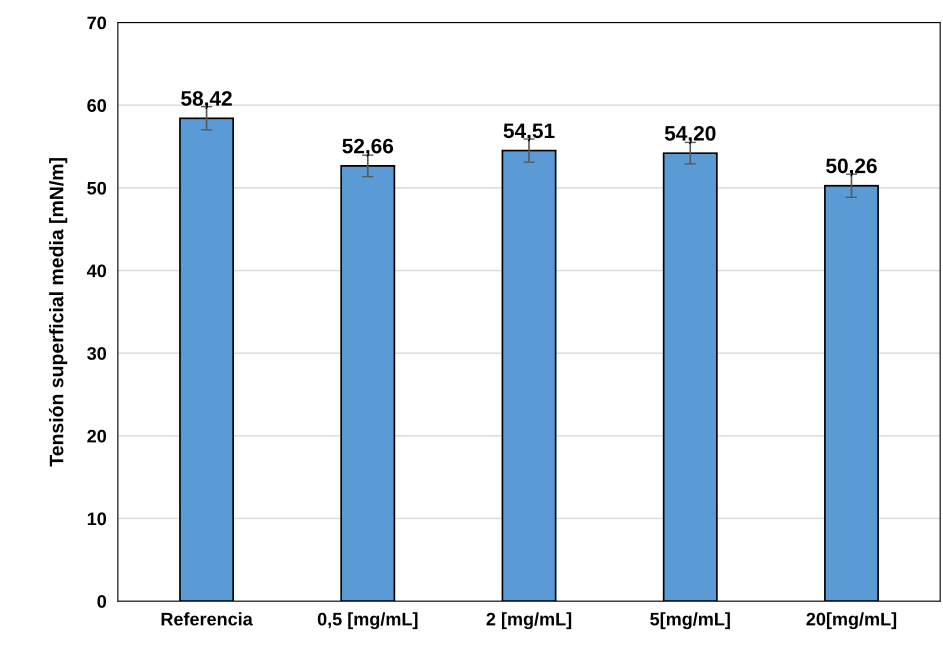 The width and height of the screenshot is (943, 645). Describe the element at coordinates (368, 147) in the screenshot. I see `data-label: 52,66` at that location.